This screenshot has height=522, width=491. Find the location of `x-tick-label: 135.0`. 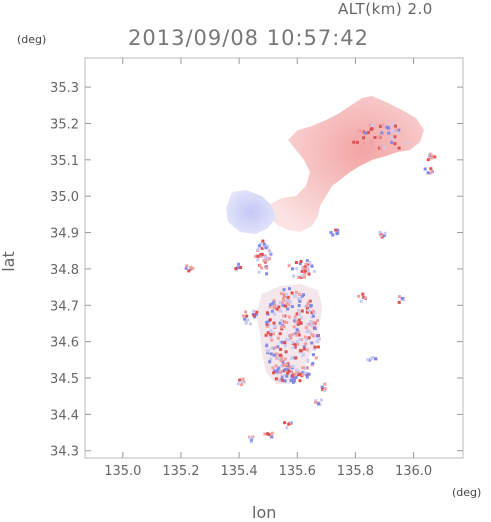

x-tick-label: 135.0 is located at coordinates (122, 471).